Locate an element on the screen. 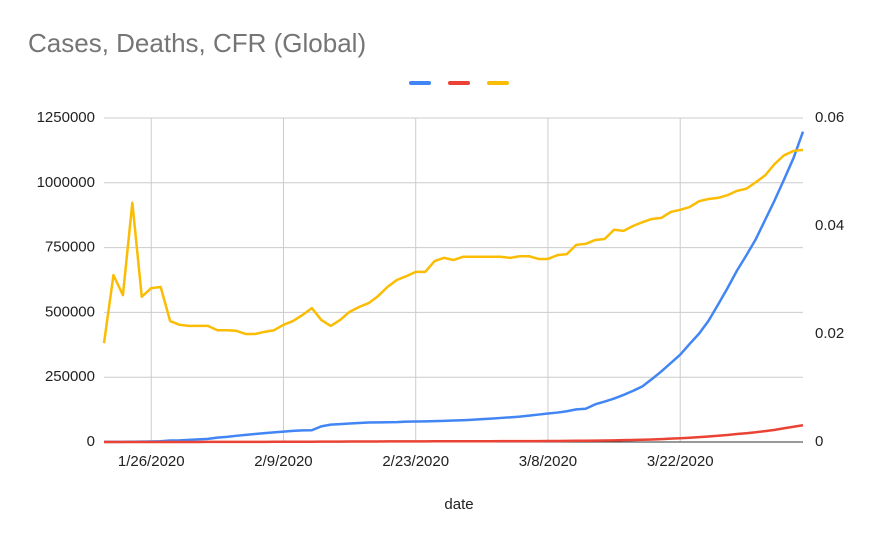  x-axis-label: date is located at coordinates (458, 504).